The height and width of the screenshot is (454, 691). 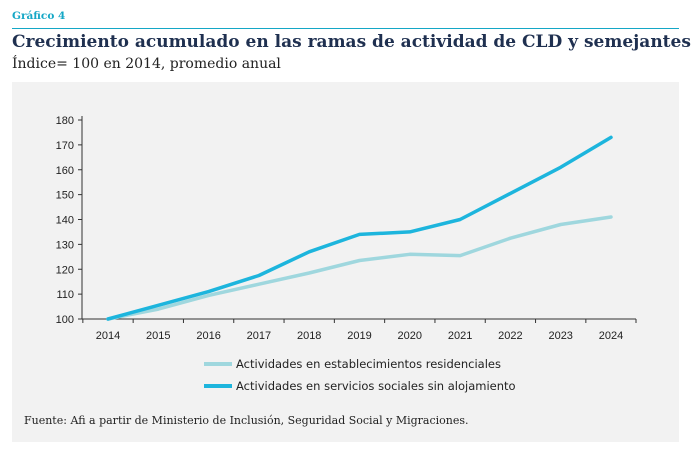 What do you see at coordinates (410, 336) in the screenshot?
I see `x-tick-label: 2020` at bounding box center [410, 336].